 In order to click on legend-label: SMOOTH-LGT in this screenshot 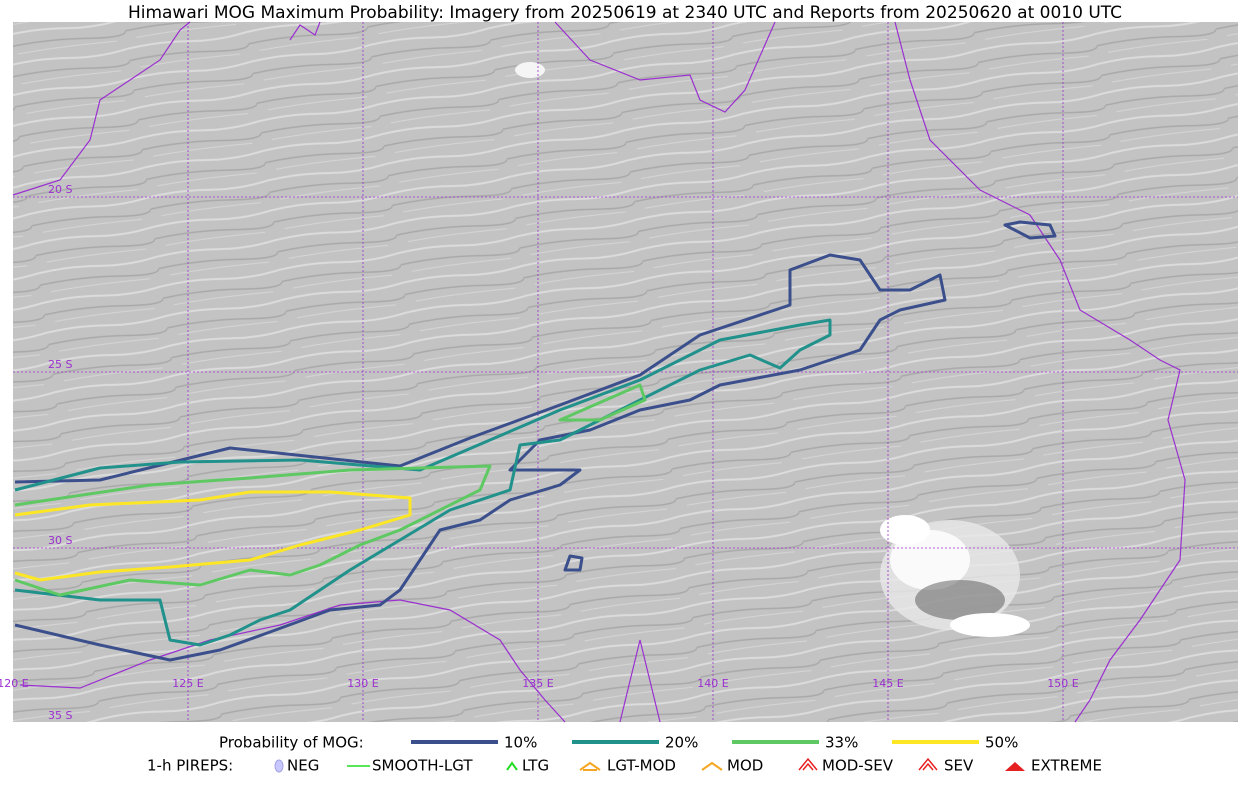, I will do `click(422, 766)`.